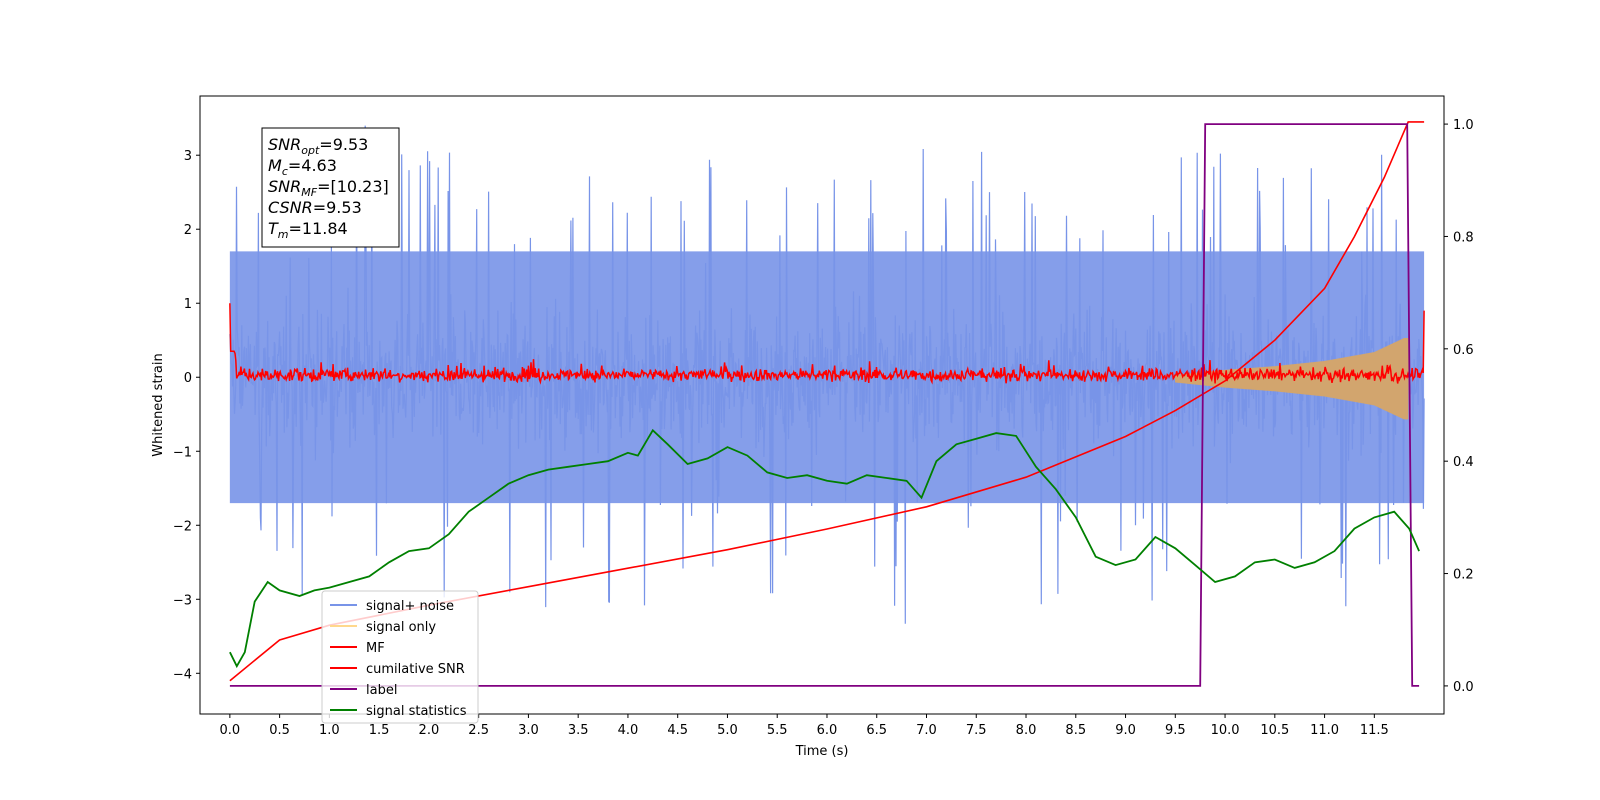 The height and width of the screenshot is (800, 1600). I want to click on y2-tick-label: 1.0, so click(1463, 125).